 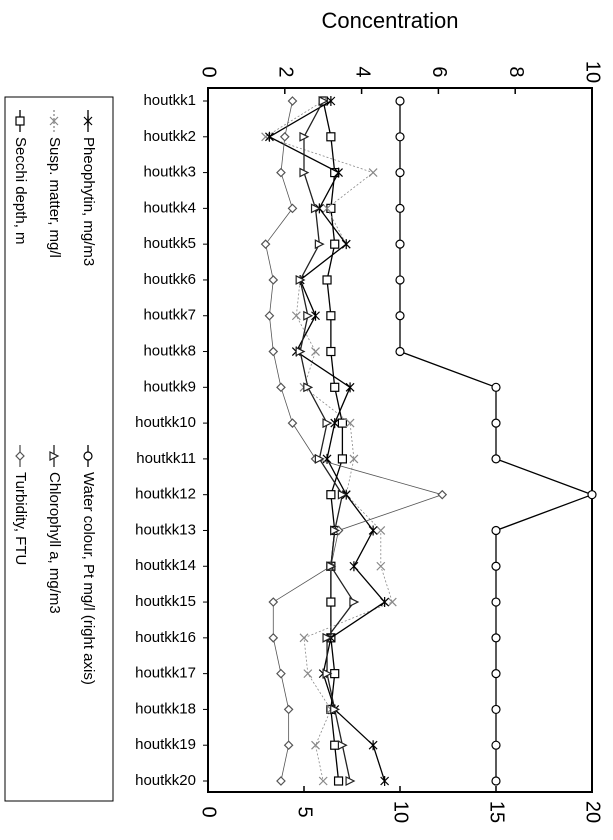 I want to click on category-label: houtkk9, so click(x=169, y=386).